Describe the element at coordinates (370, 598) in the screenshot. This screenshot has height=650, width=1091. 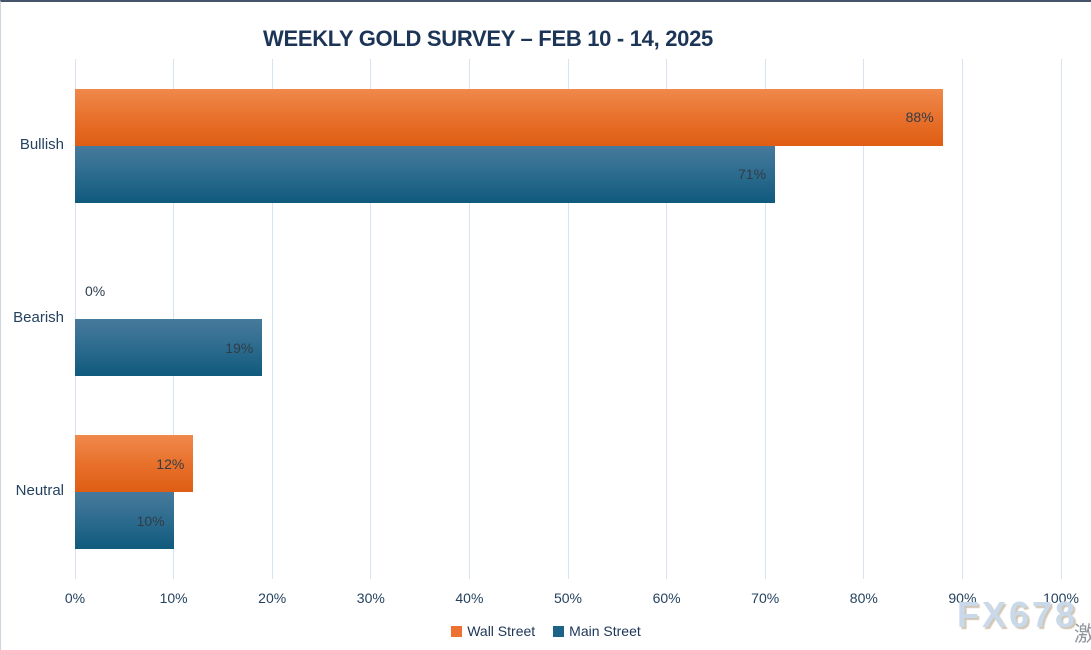
I see `x-axis-tick-label: 30%` at that location.